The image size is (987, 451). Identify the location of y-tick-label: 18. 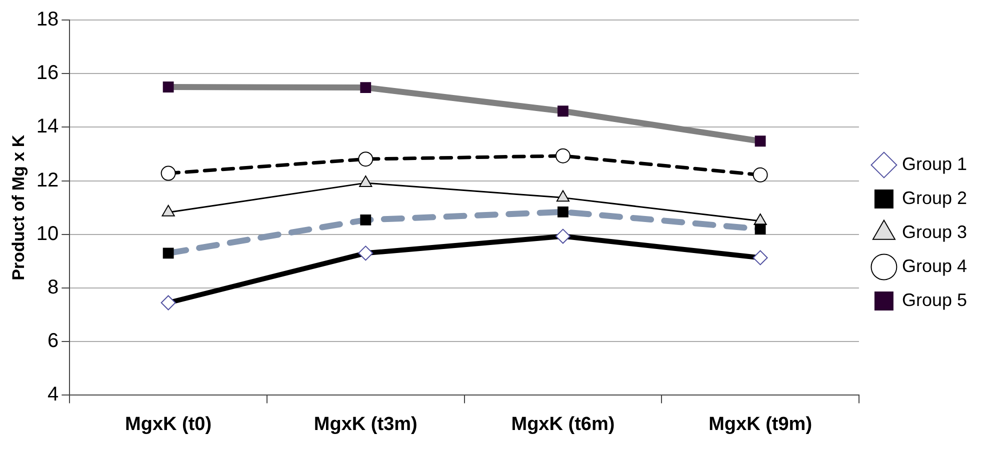
(47, 19).